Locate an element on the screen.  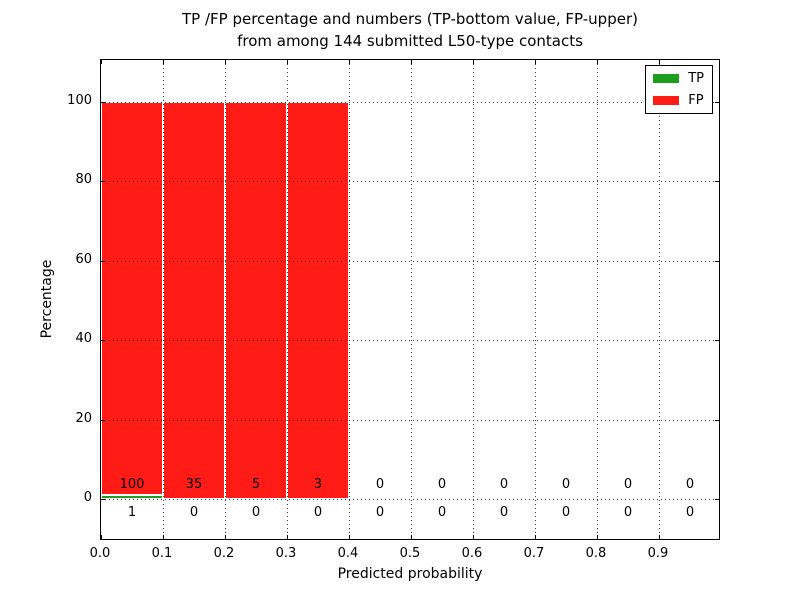
x-tick-label-0.3: 0.3 is located at coordinates (286, 553).